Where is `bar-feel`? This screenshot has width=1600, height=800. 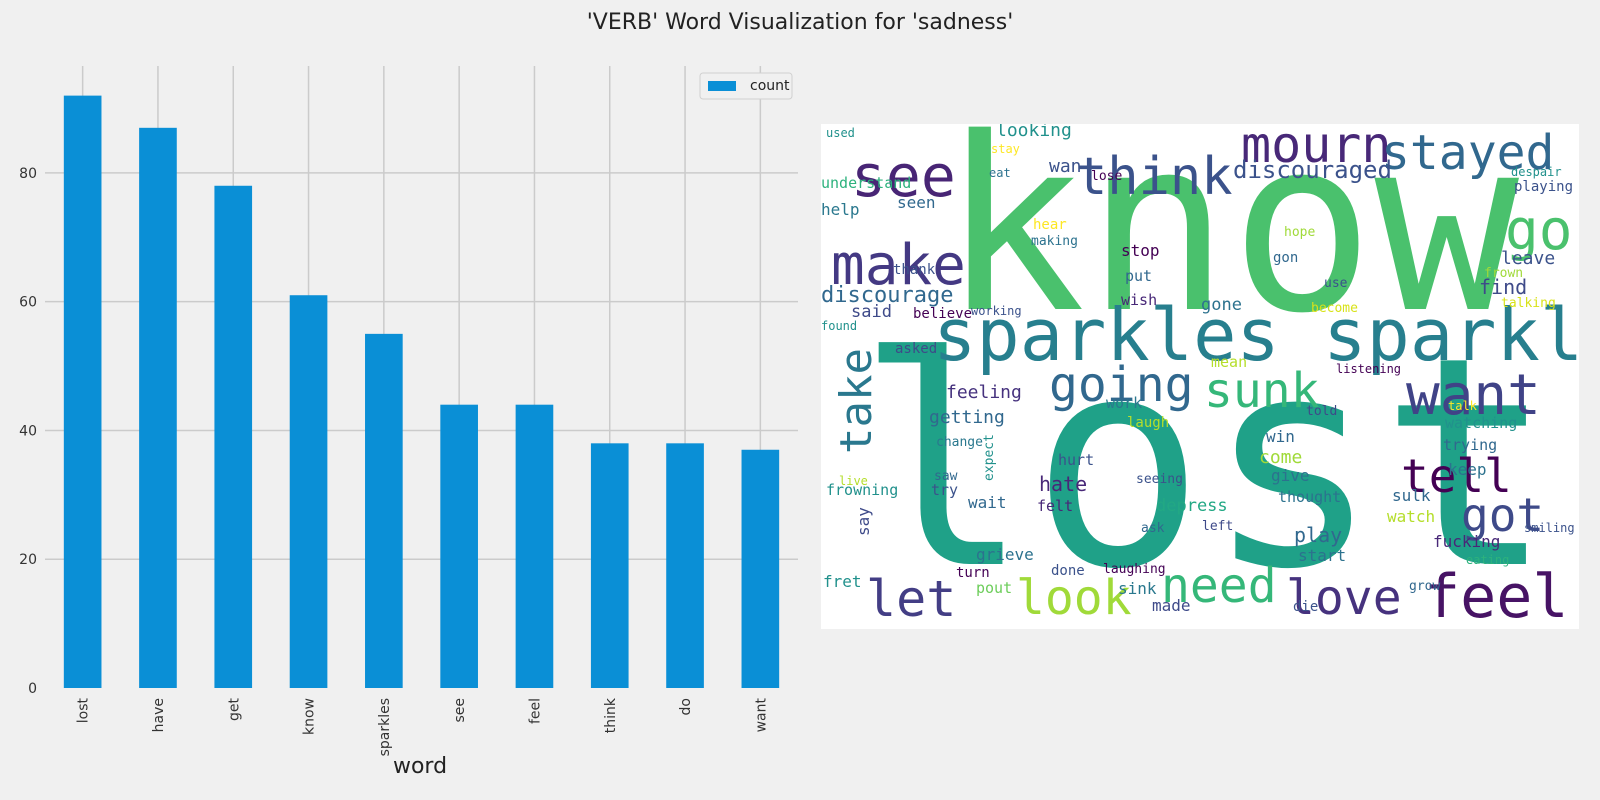 bar-feel is located at coordinates (534, 546).